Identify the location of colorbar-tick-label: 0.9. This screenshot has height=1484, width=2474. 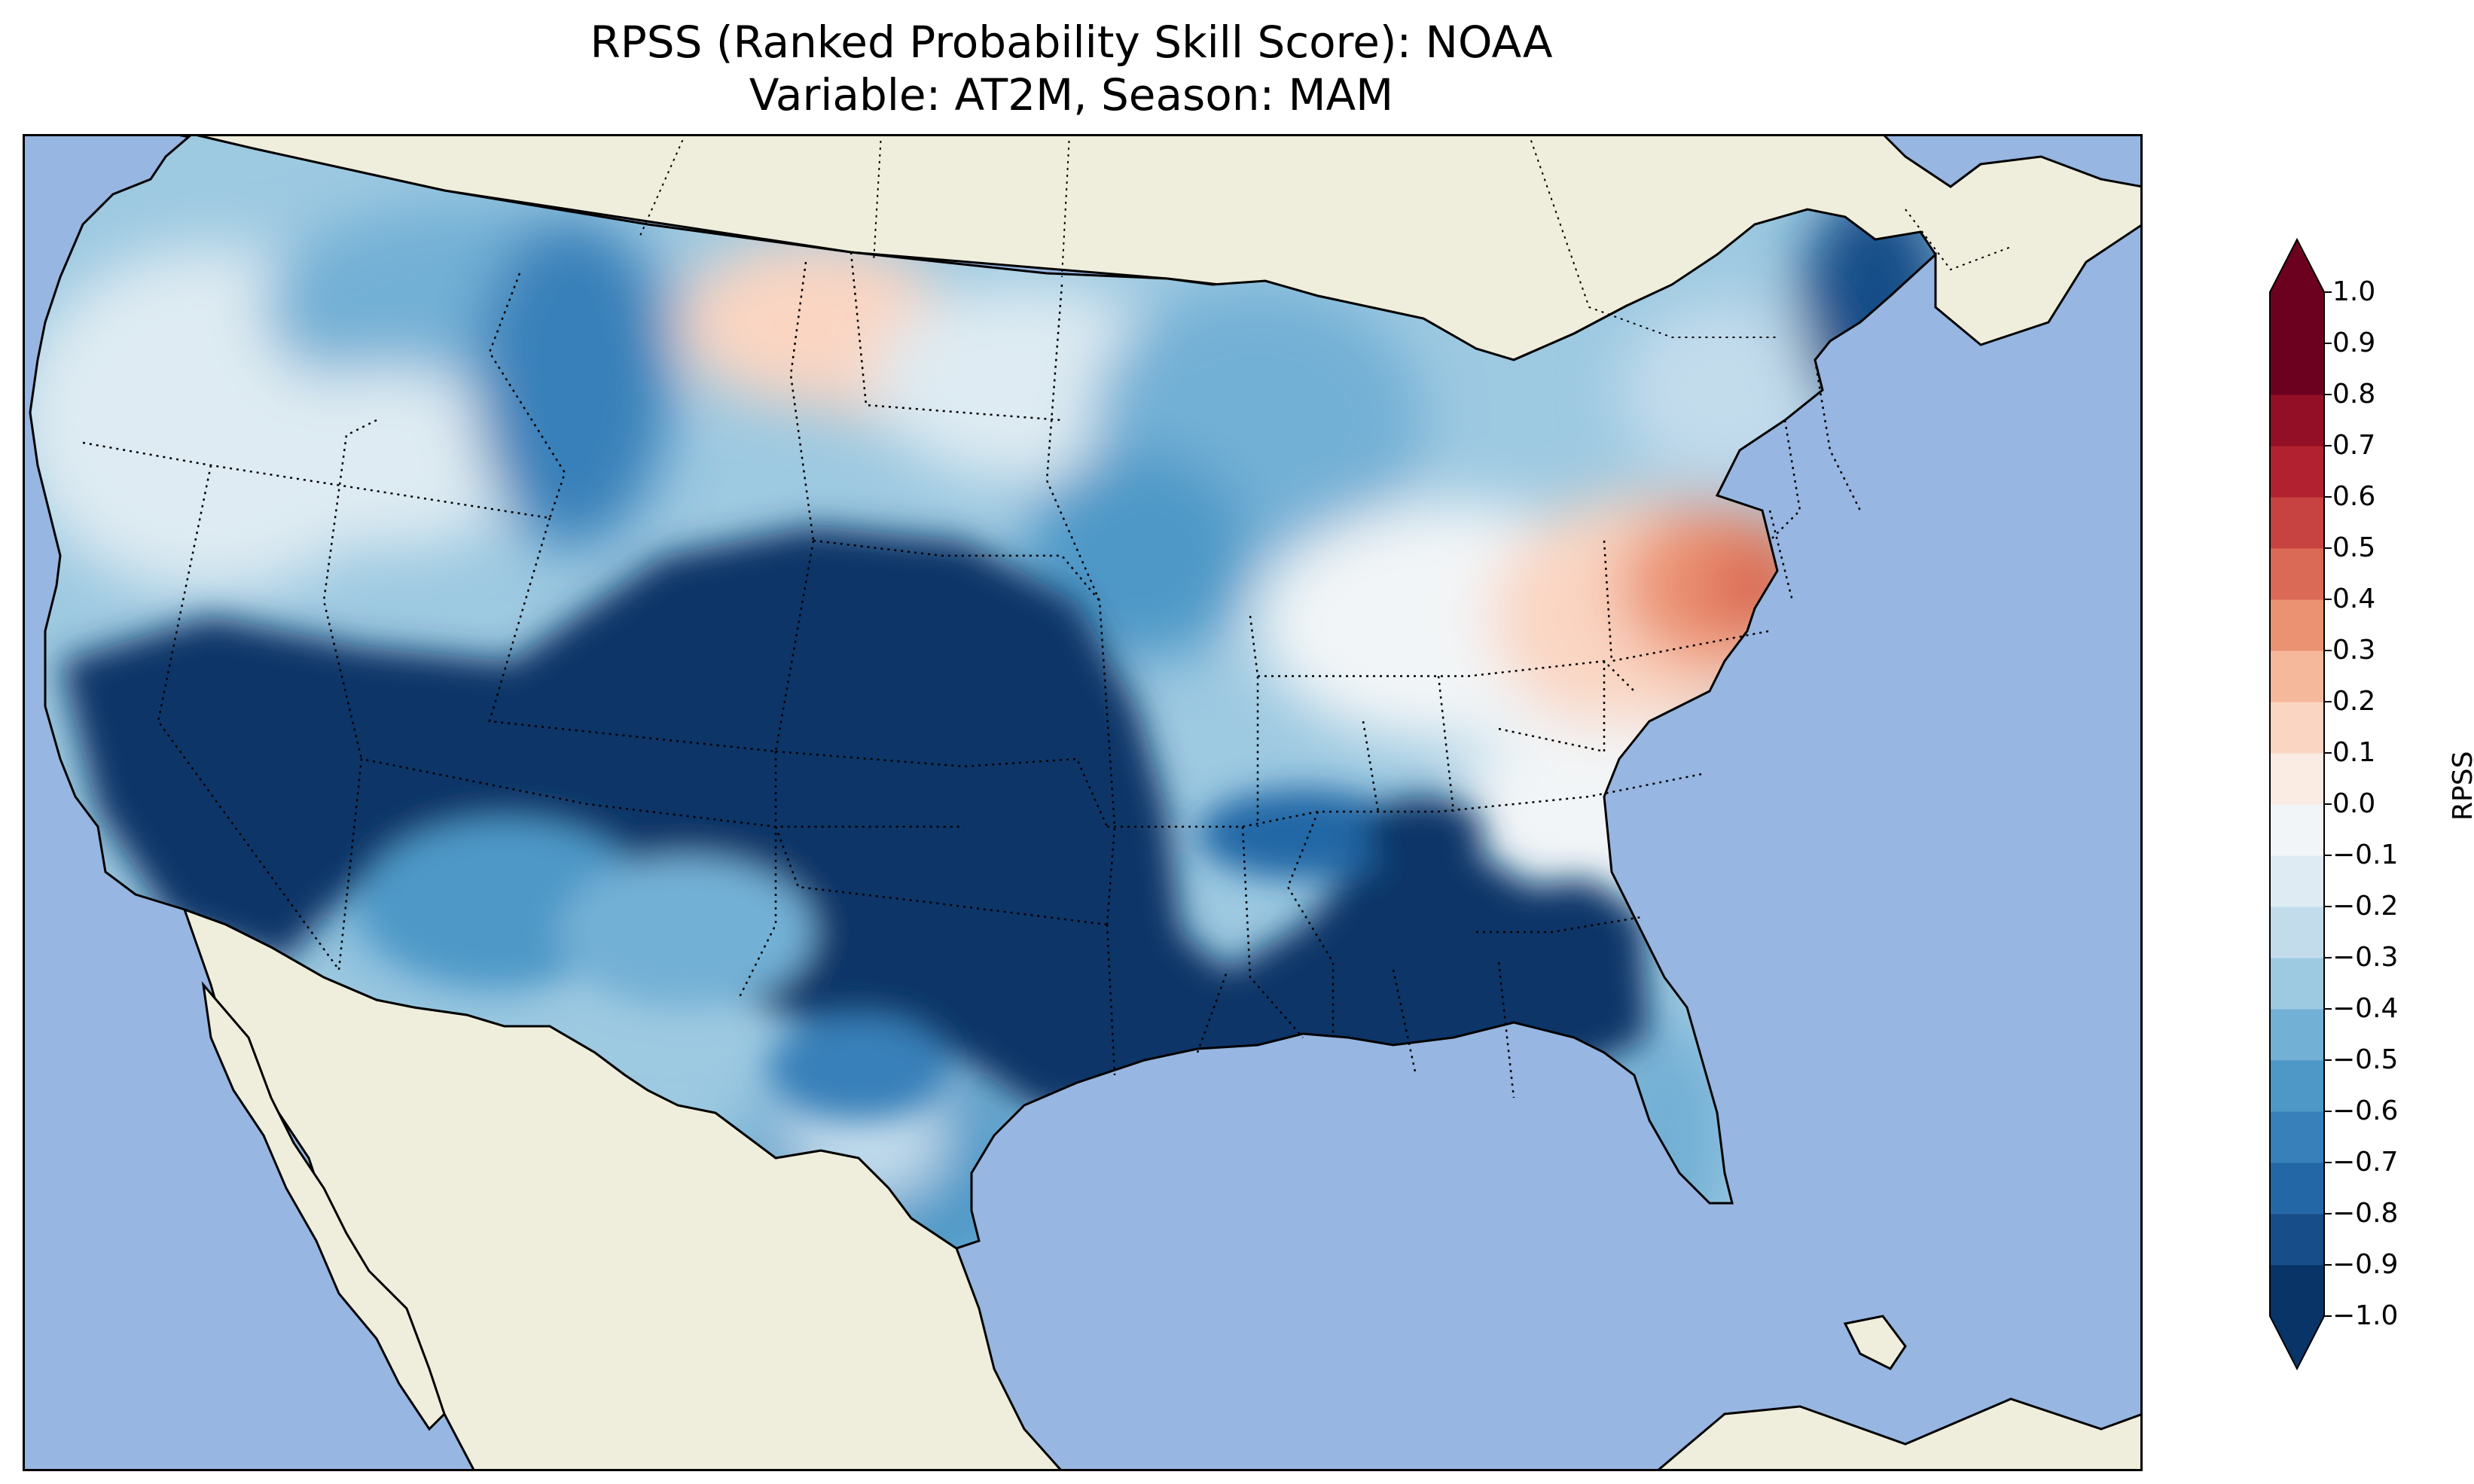
(2354, 343).